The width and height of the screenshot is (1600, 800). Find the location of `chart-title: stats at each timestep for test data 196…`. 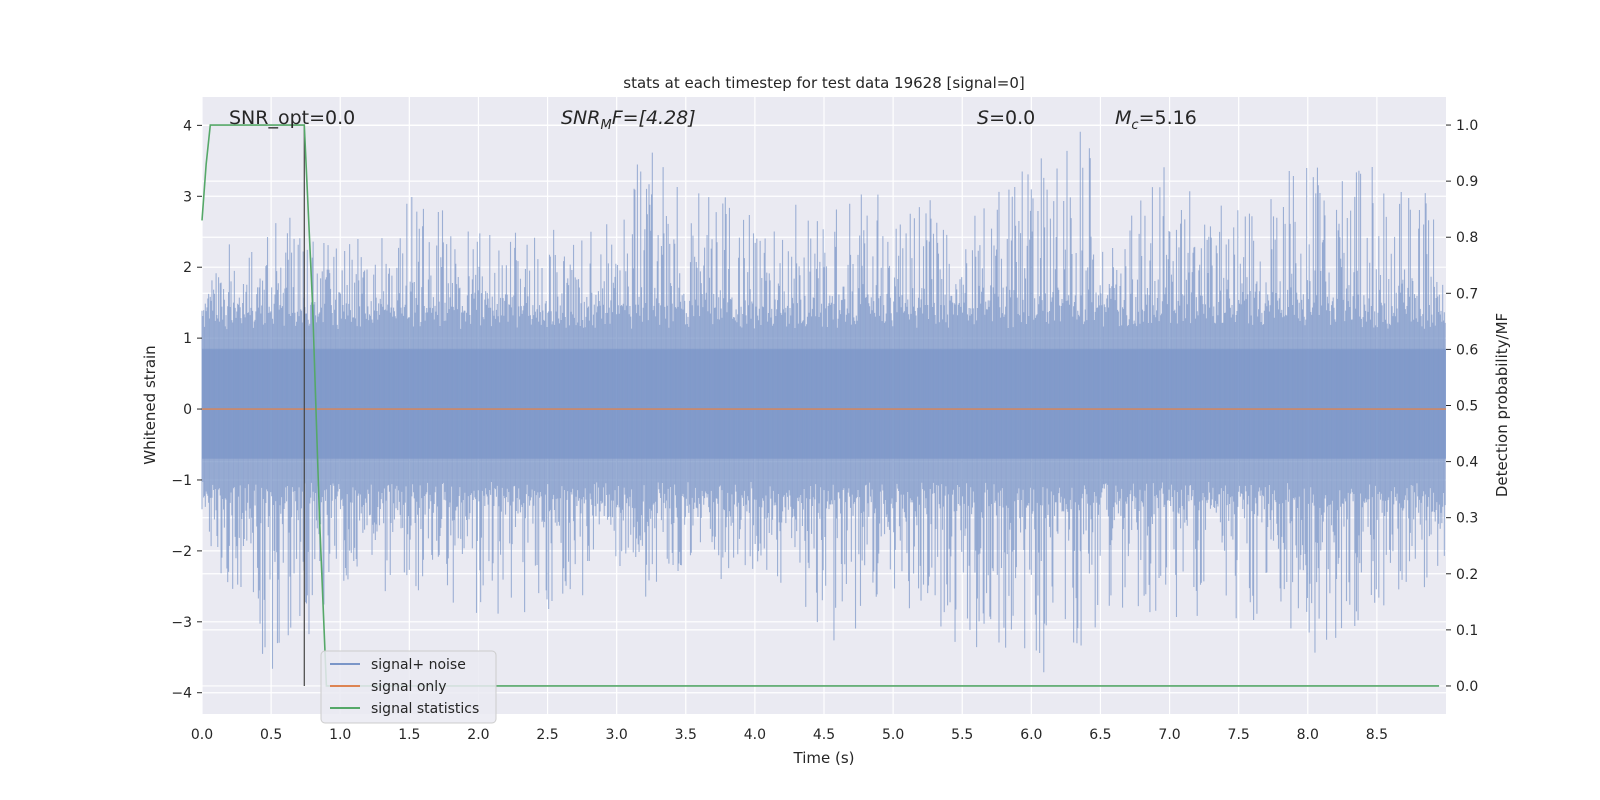

chart-title: stats at each timestep for test data 196… is located at coordinates (823, 83).